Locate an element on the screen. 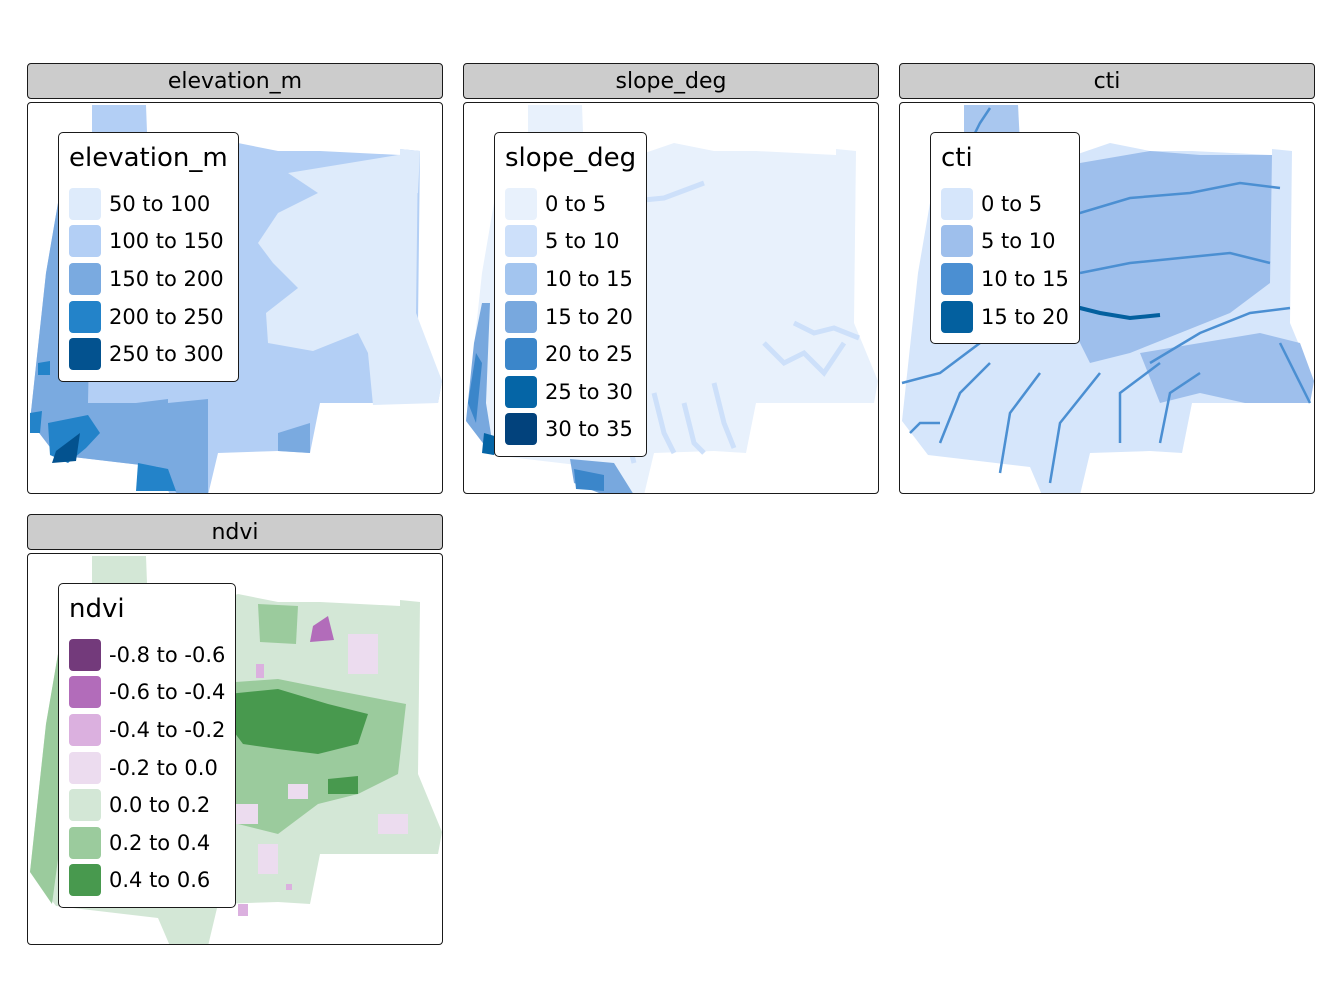 This screenshot has height=1008, width=1344. legend-item: -0.4 to -0.2 is located at coordinates (147, 730).